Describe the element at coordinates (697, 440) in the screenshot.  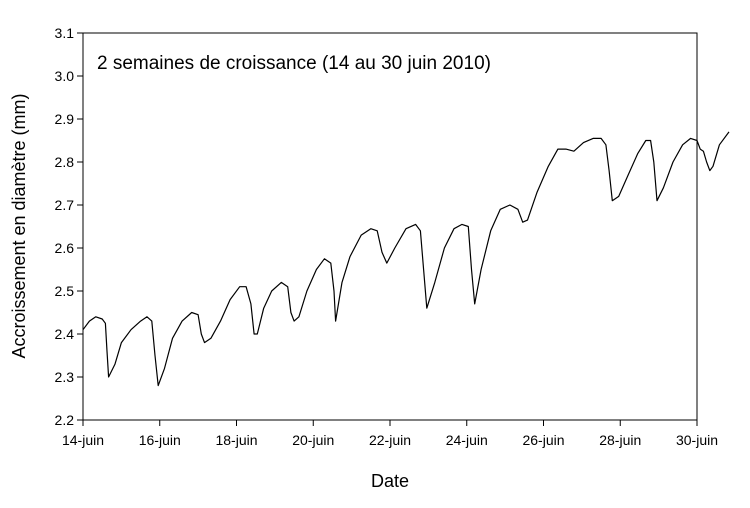
I see `x-tick-label: 30-juin` at that location.